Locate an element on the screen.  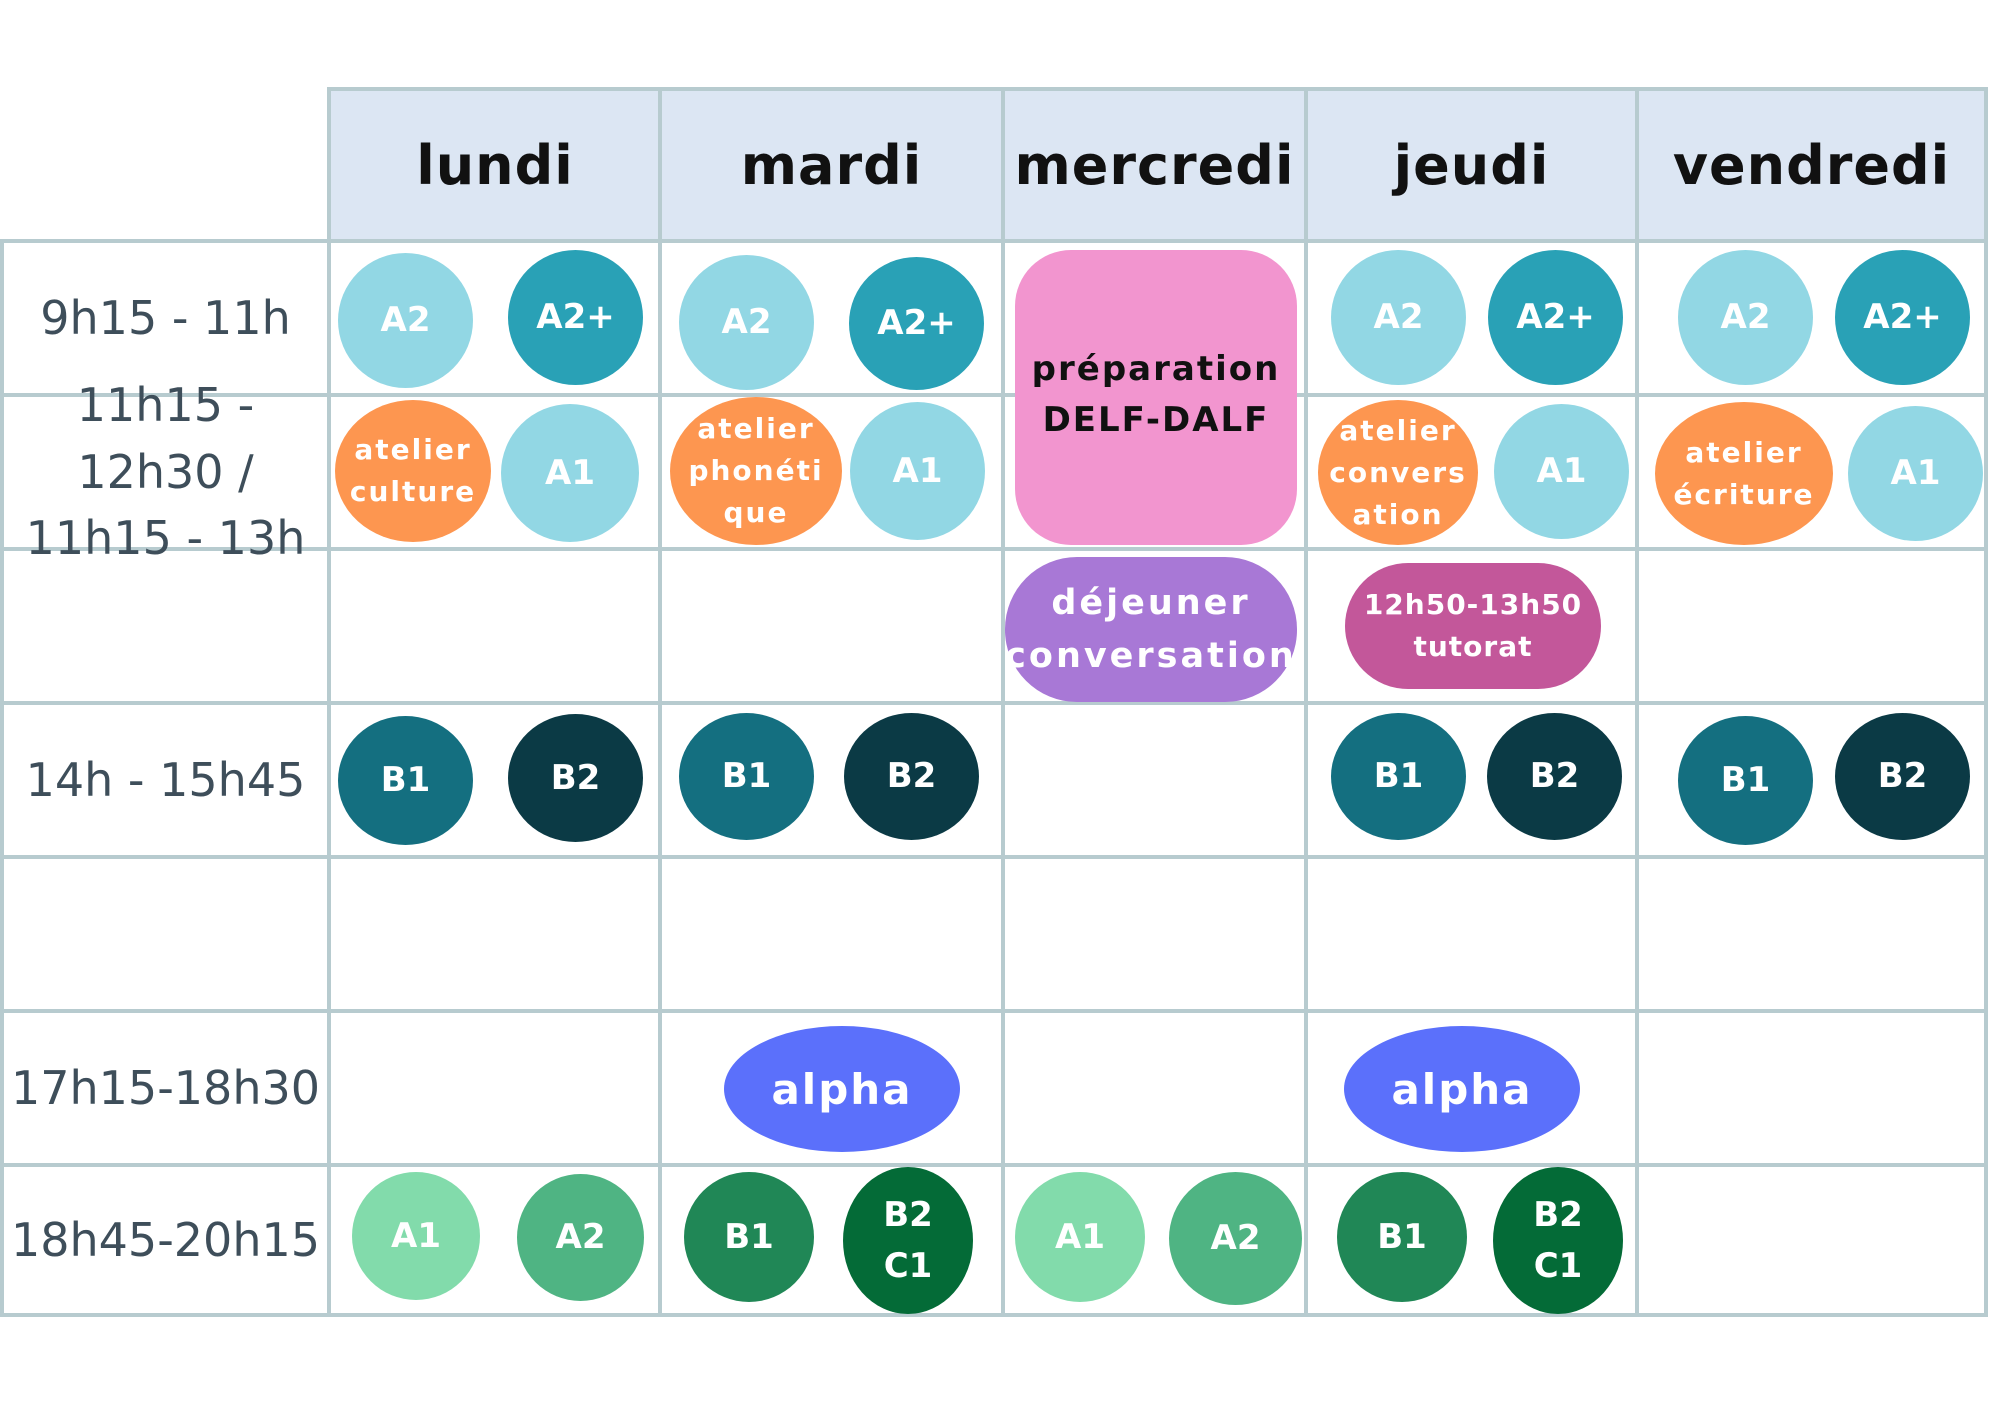
header-jeudi: jeudi is located at coordinates (1471, 165).